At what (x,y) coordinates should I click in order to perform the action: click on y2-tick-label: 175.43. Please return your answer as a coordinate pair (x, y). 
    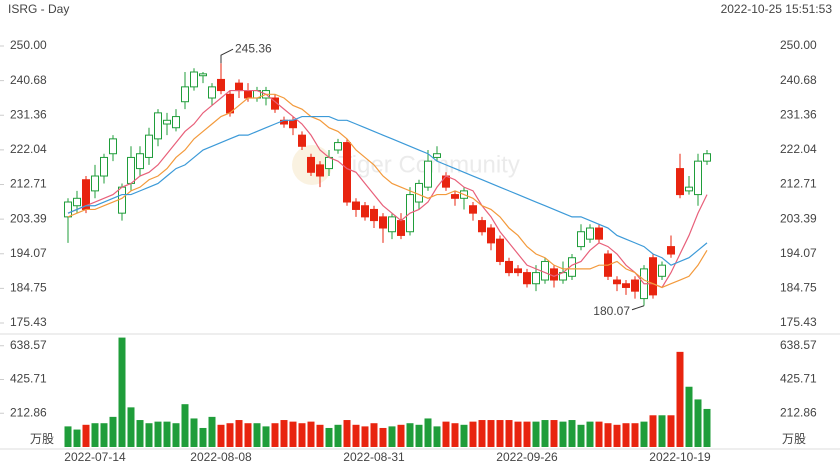
    Looking at the image, I should click on (798, 322).